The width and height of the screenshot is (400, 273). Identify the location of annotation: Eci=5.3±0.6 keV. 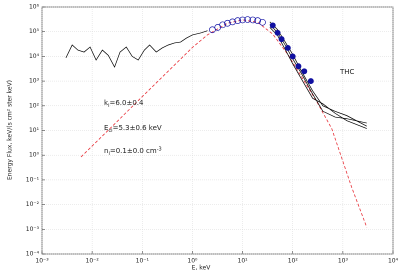
(133, 129).